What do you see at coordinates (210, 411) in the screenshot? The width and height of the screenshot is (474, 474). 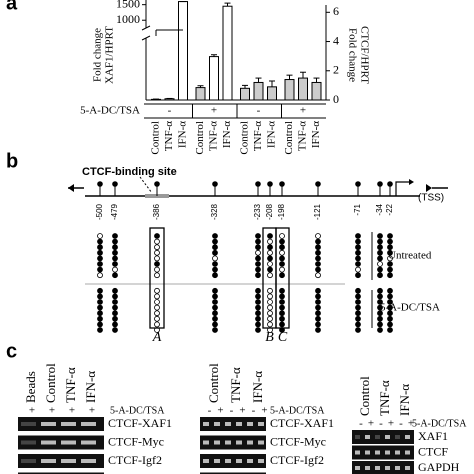 I see `lane-sign: -` at bounding box center [210, 411].